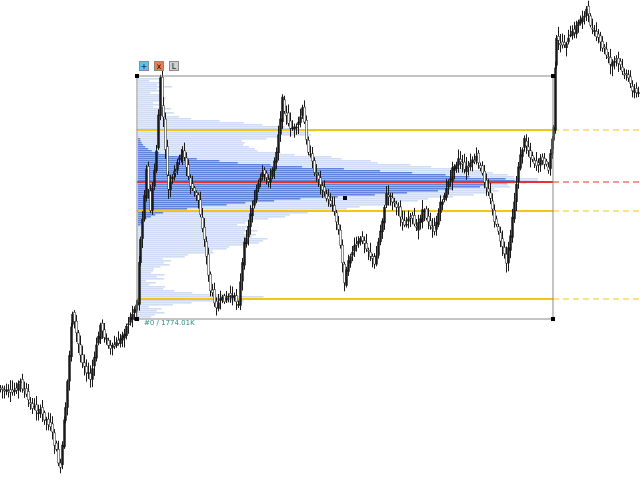 The image size is (640, 480). I want to click on close-button: x, so click(159, 66).